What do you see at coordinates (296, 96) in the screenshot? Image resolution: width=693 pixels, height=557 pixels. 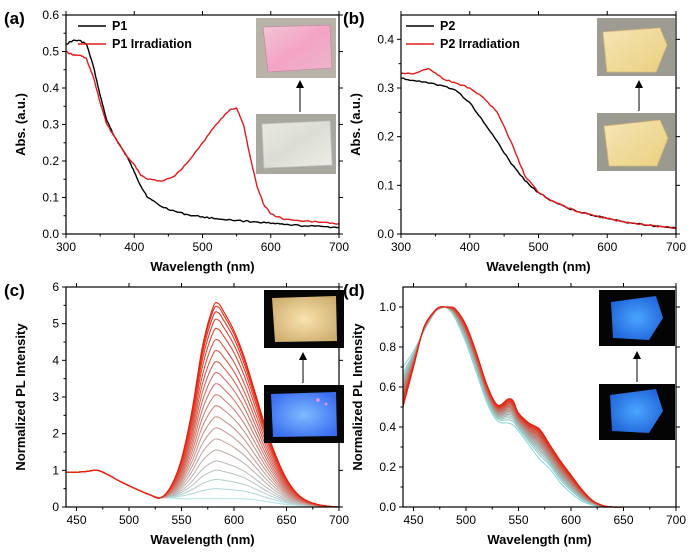 I see `inset-photos-a` at bounding box center [296, 96].